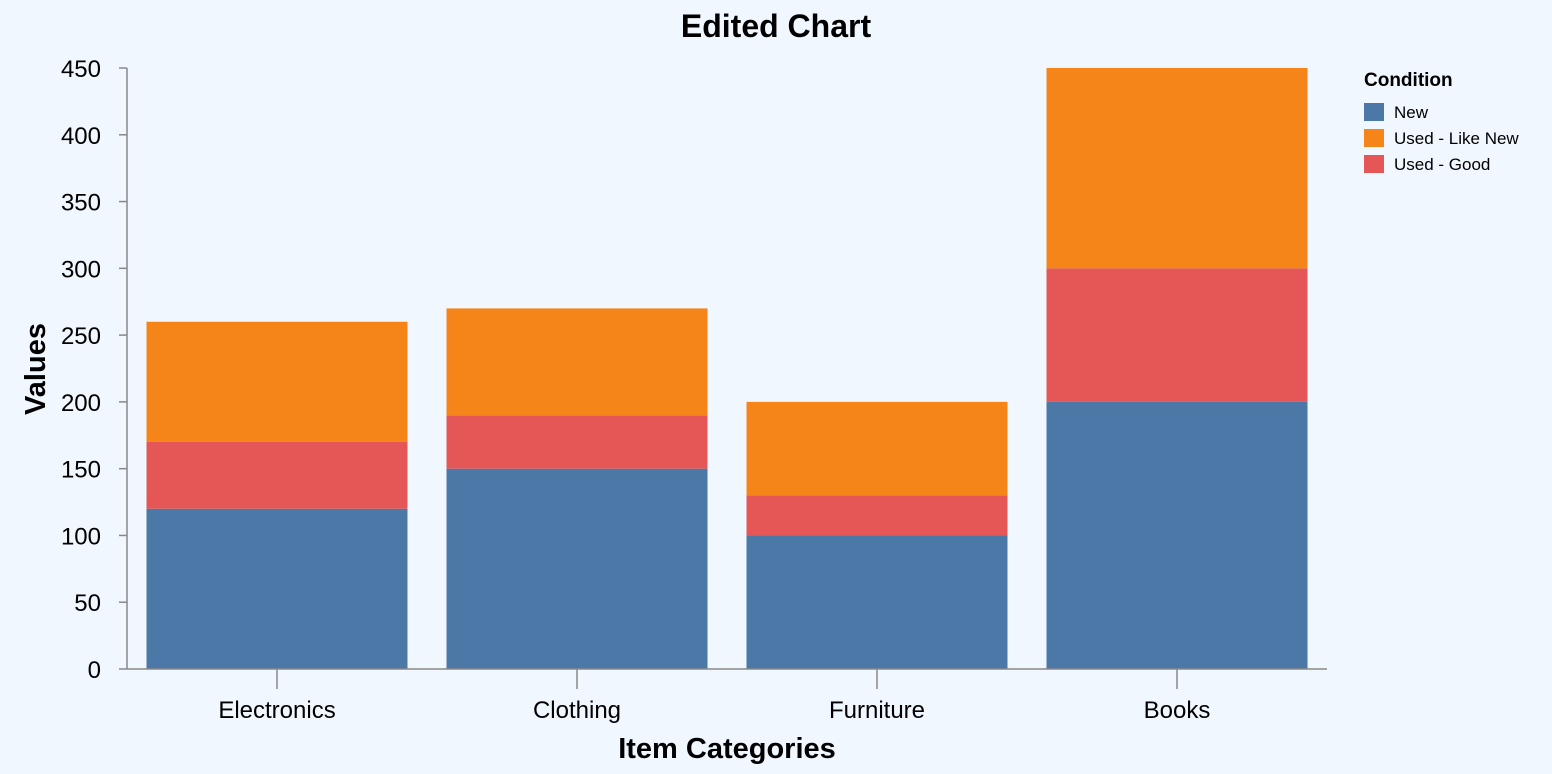  I want to click on x-axis-title: Item Categories, so click(727, 749).